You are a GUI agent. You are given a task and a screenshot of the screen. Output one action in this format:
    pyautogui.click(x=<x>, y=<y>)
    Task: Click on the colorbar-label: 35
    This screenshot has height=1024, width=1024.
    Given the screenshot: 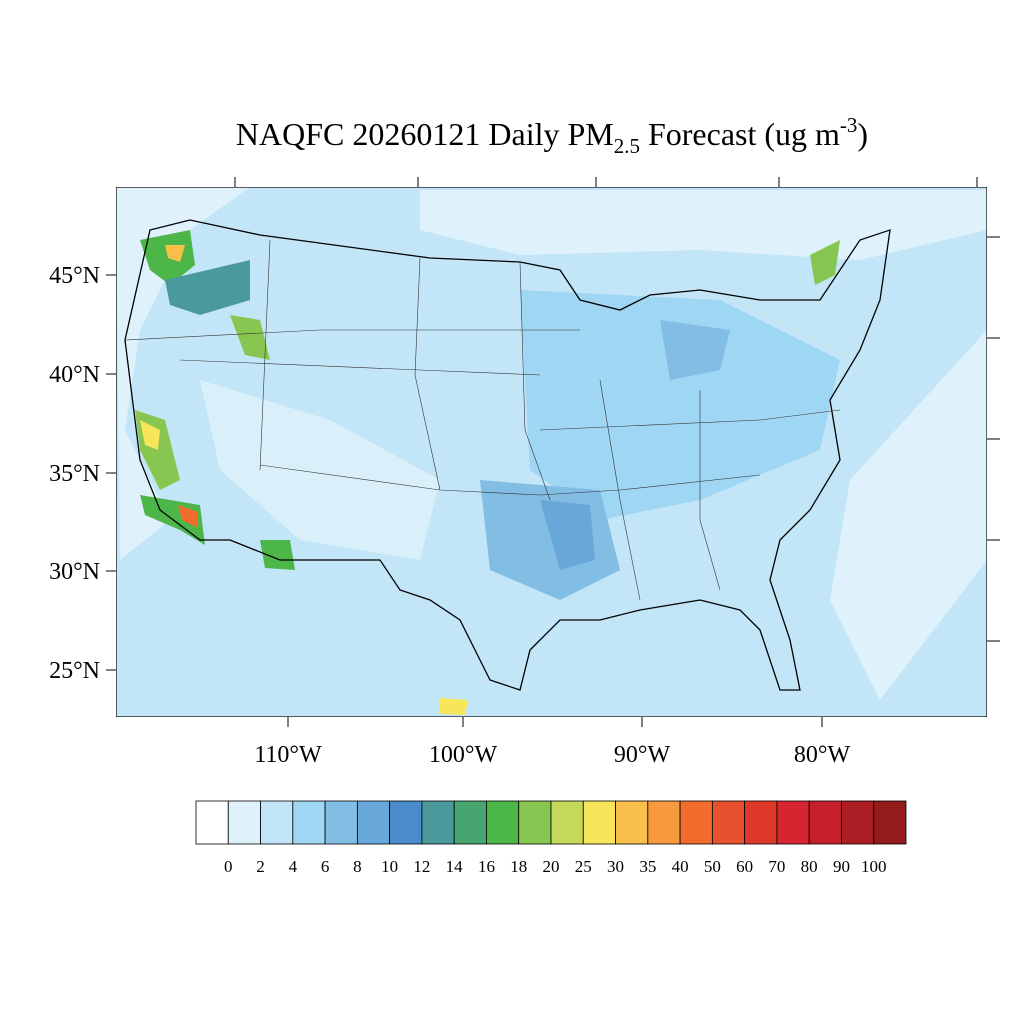 What is the action you would take?
    pyautogui.click(x=647, y=866)
    